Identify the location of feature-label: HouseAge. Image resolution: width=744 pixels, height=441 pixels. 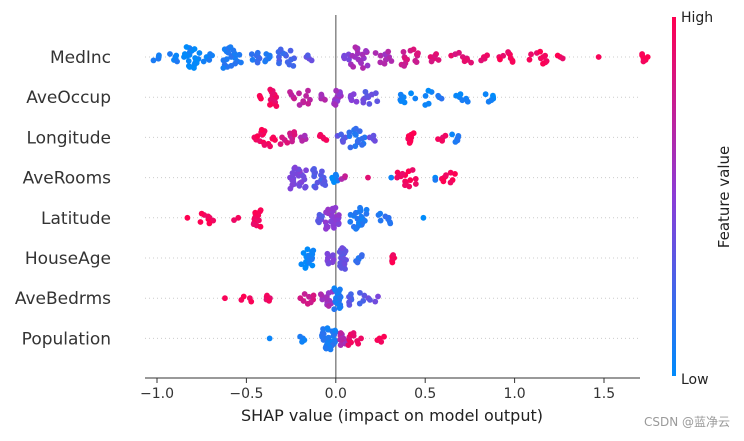
(68, 259).